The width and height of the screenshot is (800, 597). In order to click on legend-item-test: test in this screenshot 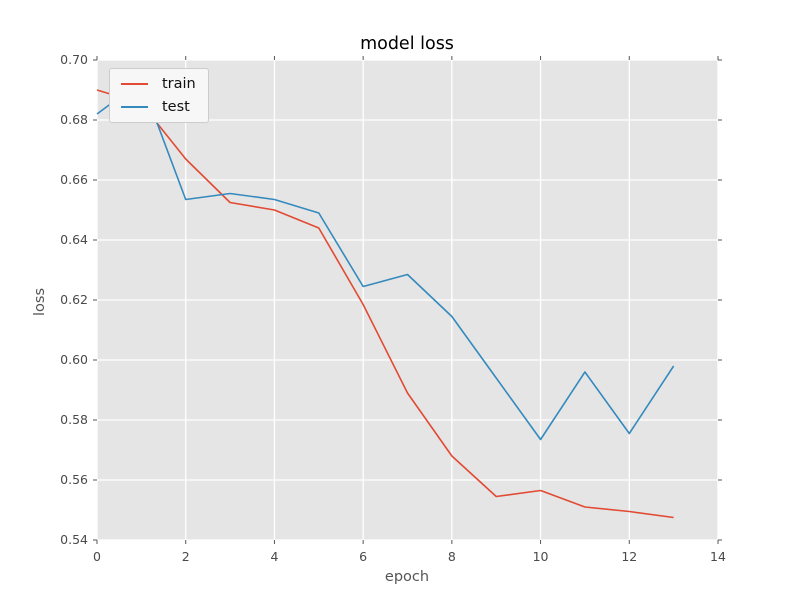, I will do `click(164, 106)`.